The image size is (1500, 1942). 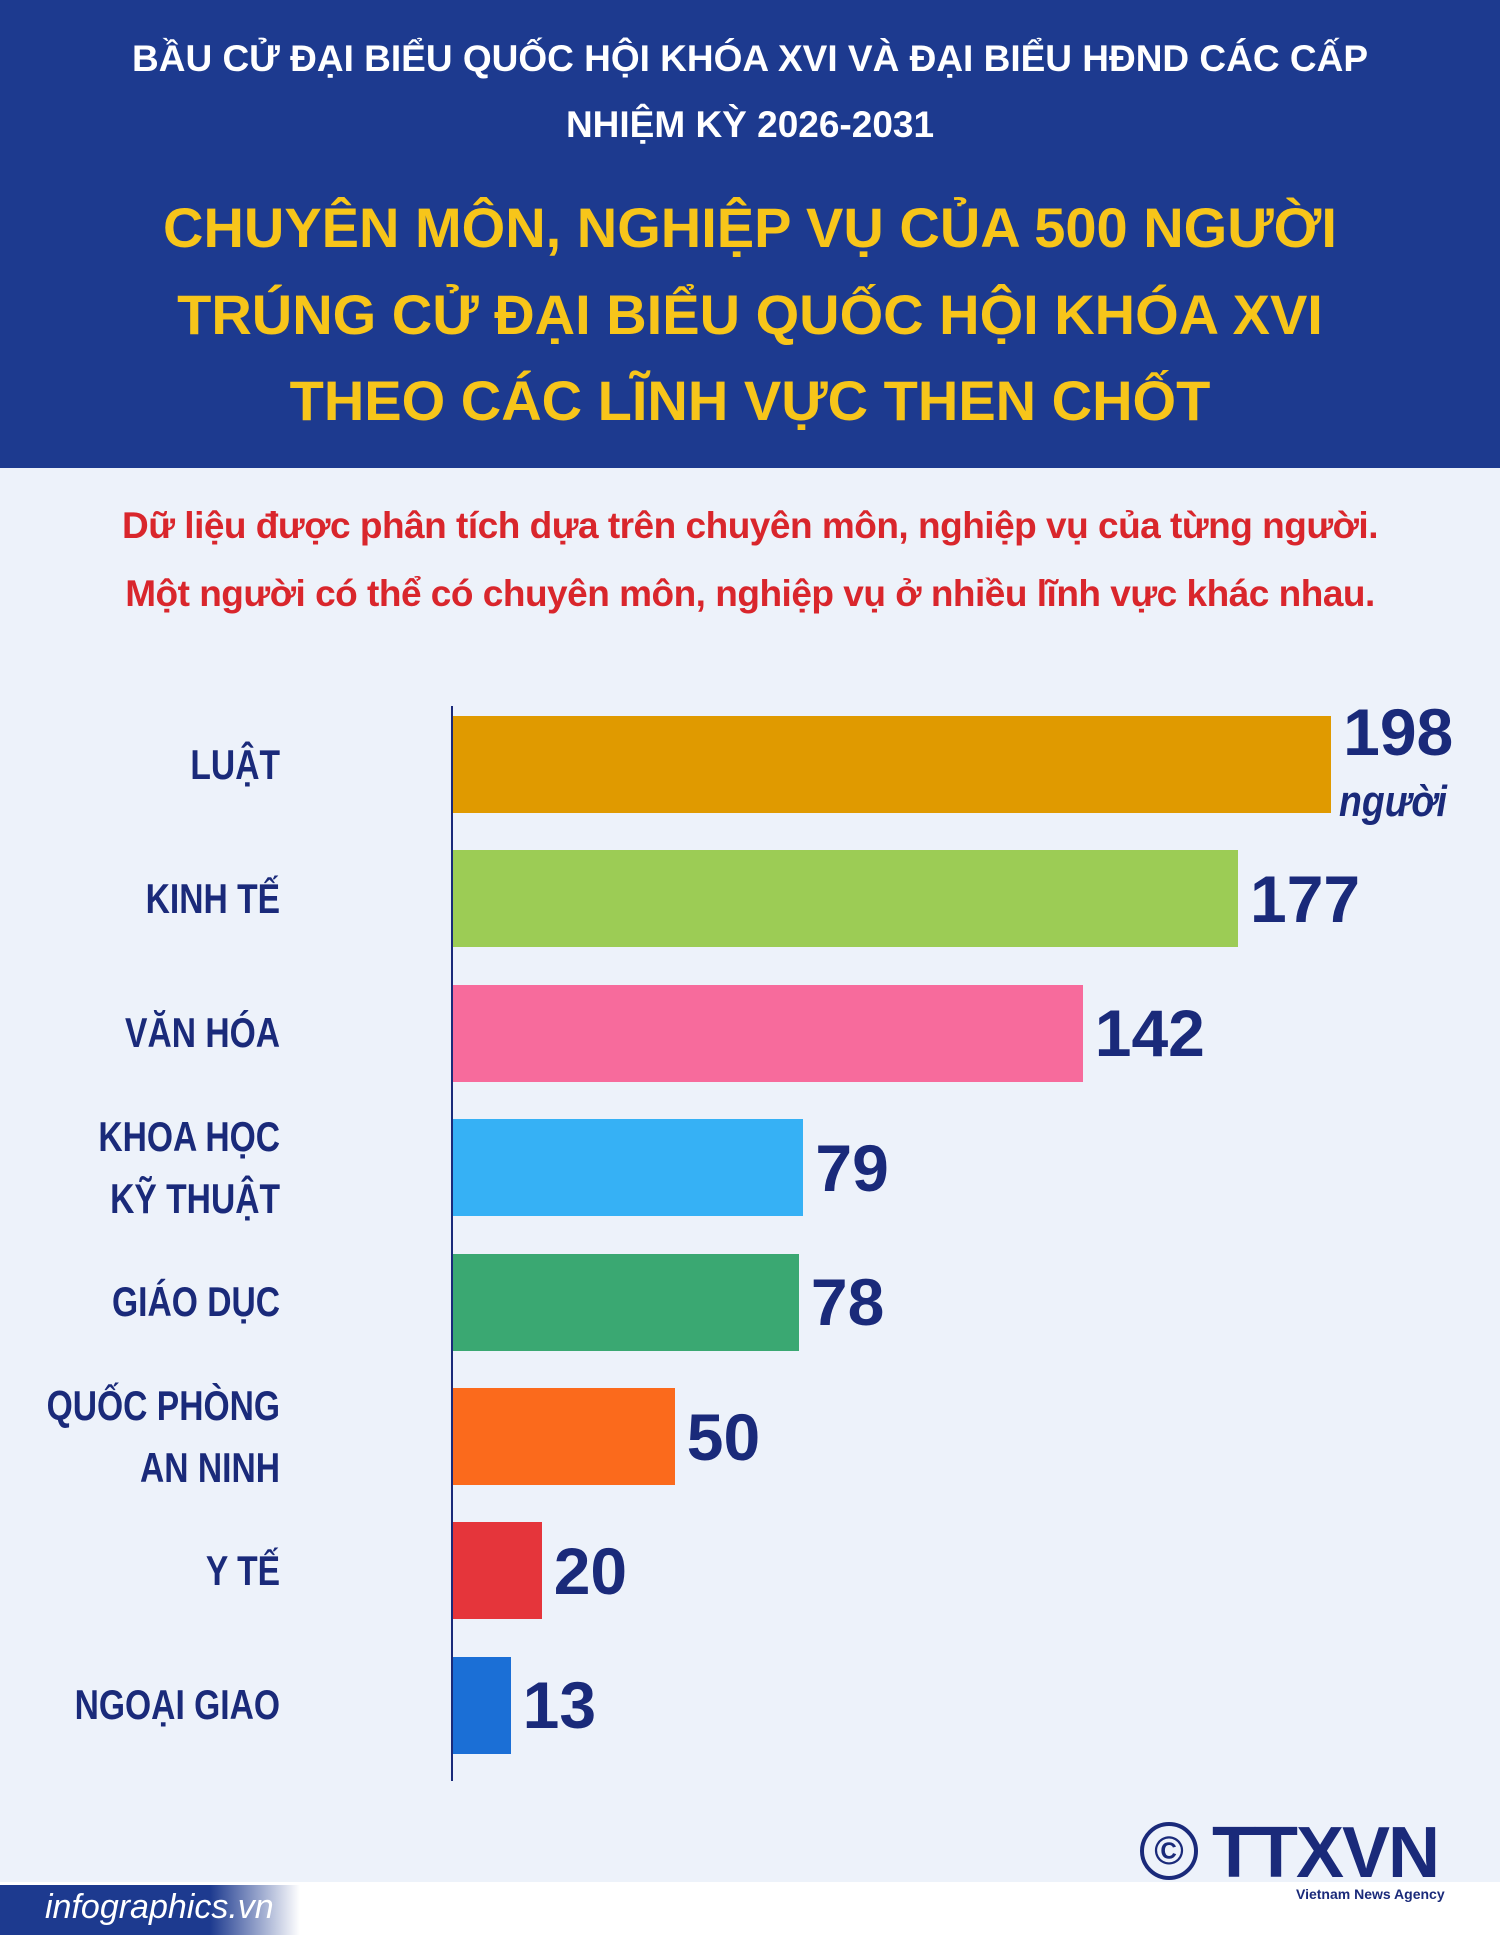 What do you see at coordinates (852, 1167) in the screenshot?
I see `value-label: 79` at bounding box center [852, 1167].